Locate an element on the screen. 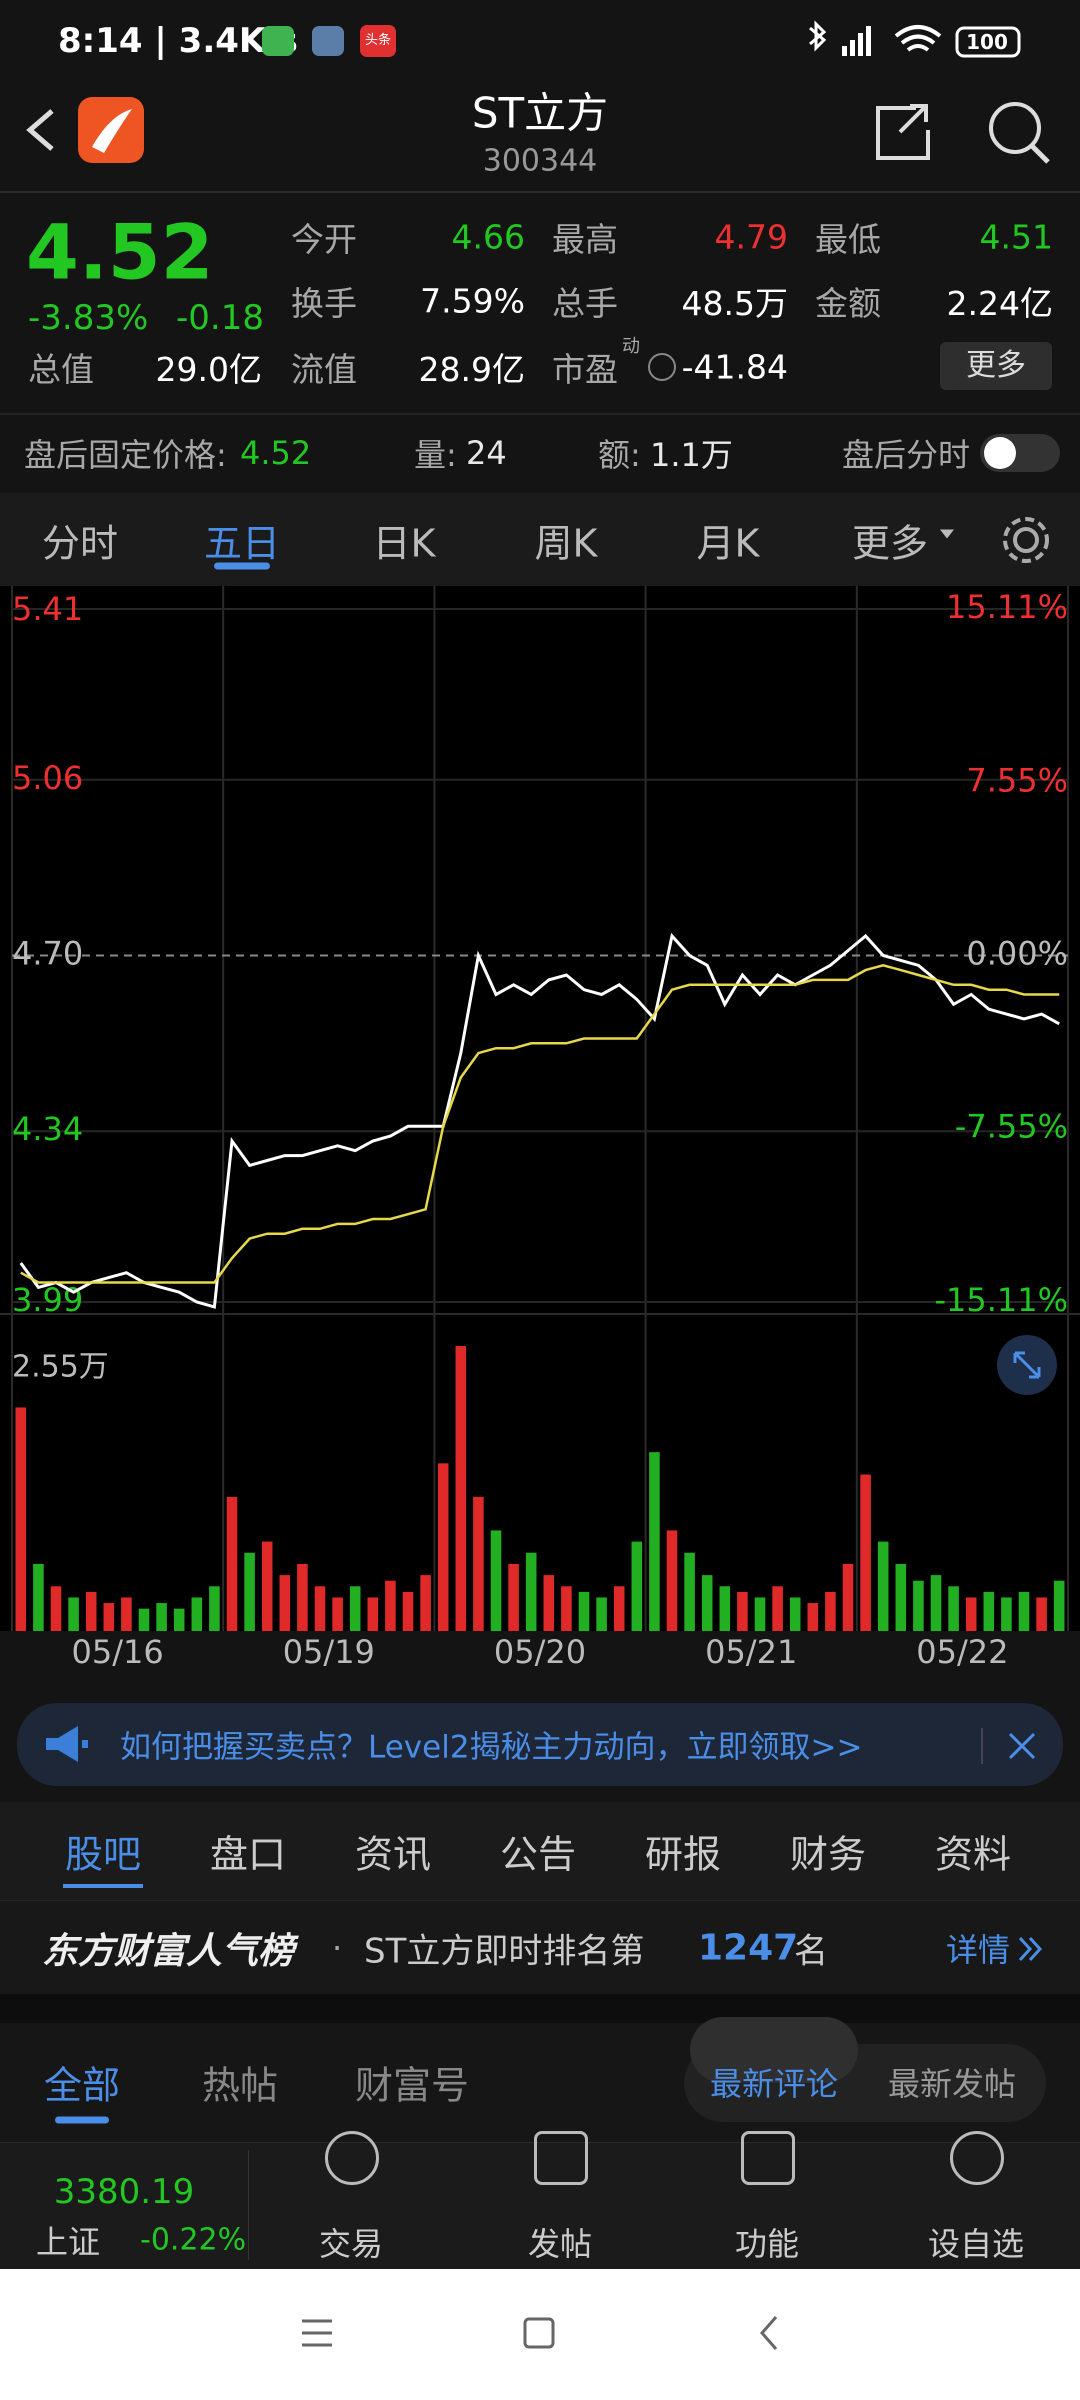 This screenshot has height=2400, width=1080. nav-label: 交易 is located at coordinates (351, 2244).